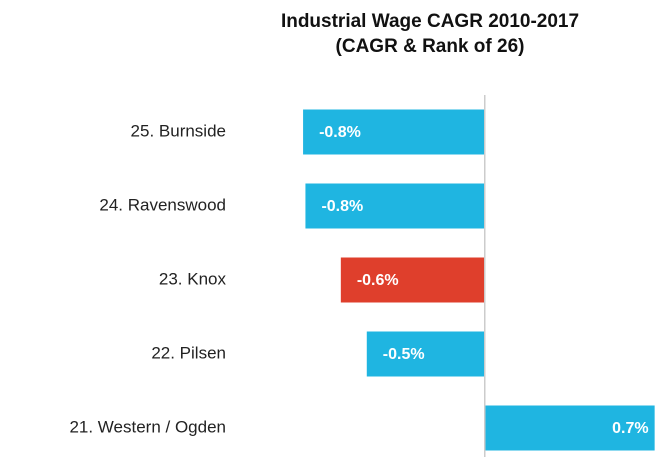  What do you see at coordinates (404, 354) in the screenshot?
I see `value-label: -0.5%` at bounding box center [404, 354].